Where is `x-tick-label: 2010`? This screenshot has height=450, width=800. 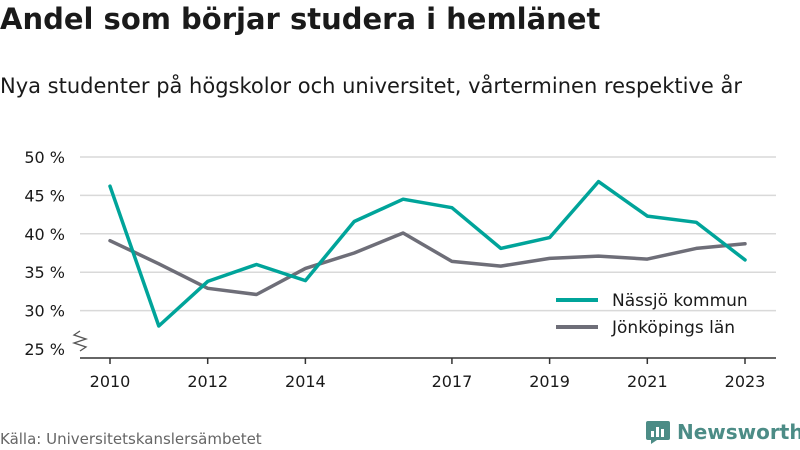 x-tick-label: 2010 is located at coordinates (110, 381).